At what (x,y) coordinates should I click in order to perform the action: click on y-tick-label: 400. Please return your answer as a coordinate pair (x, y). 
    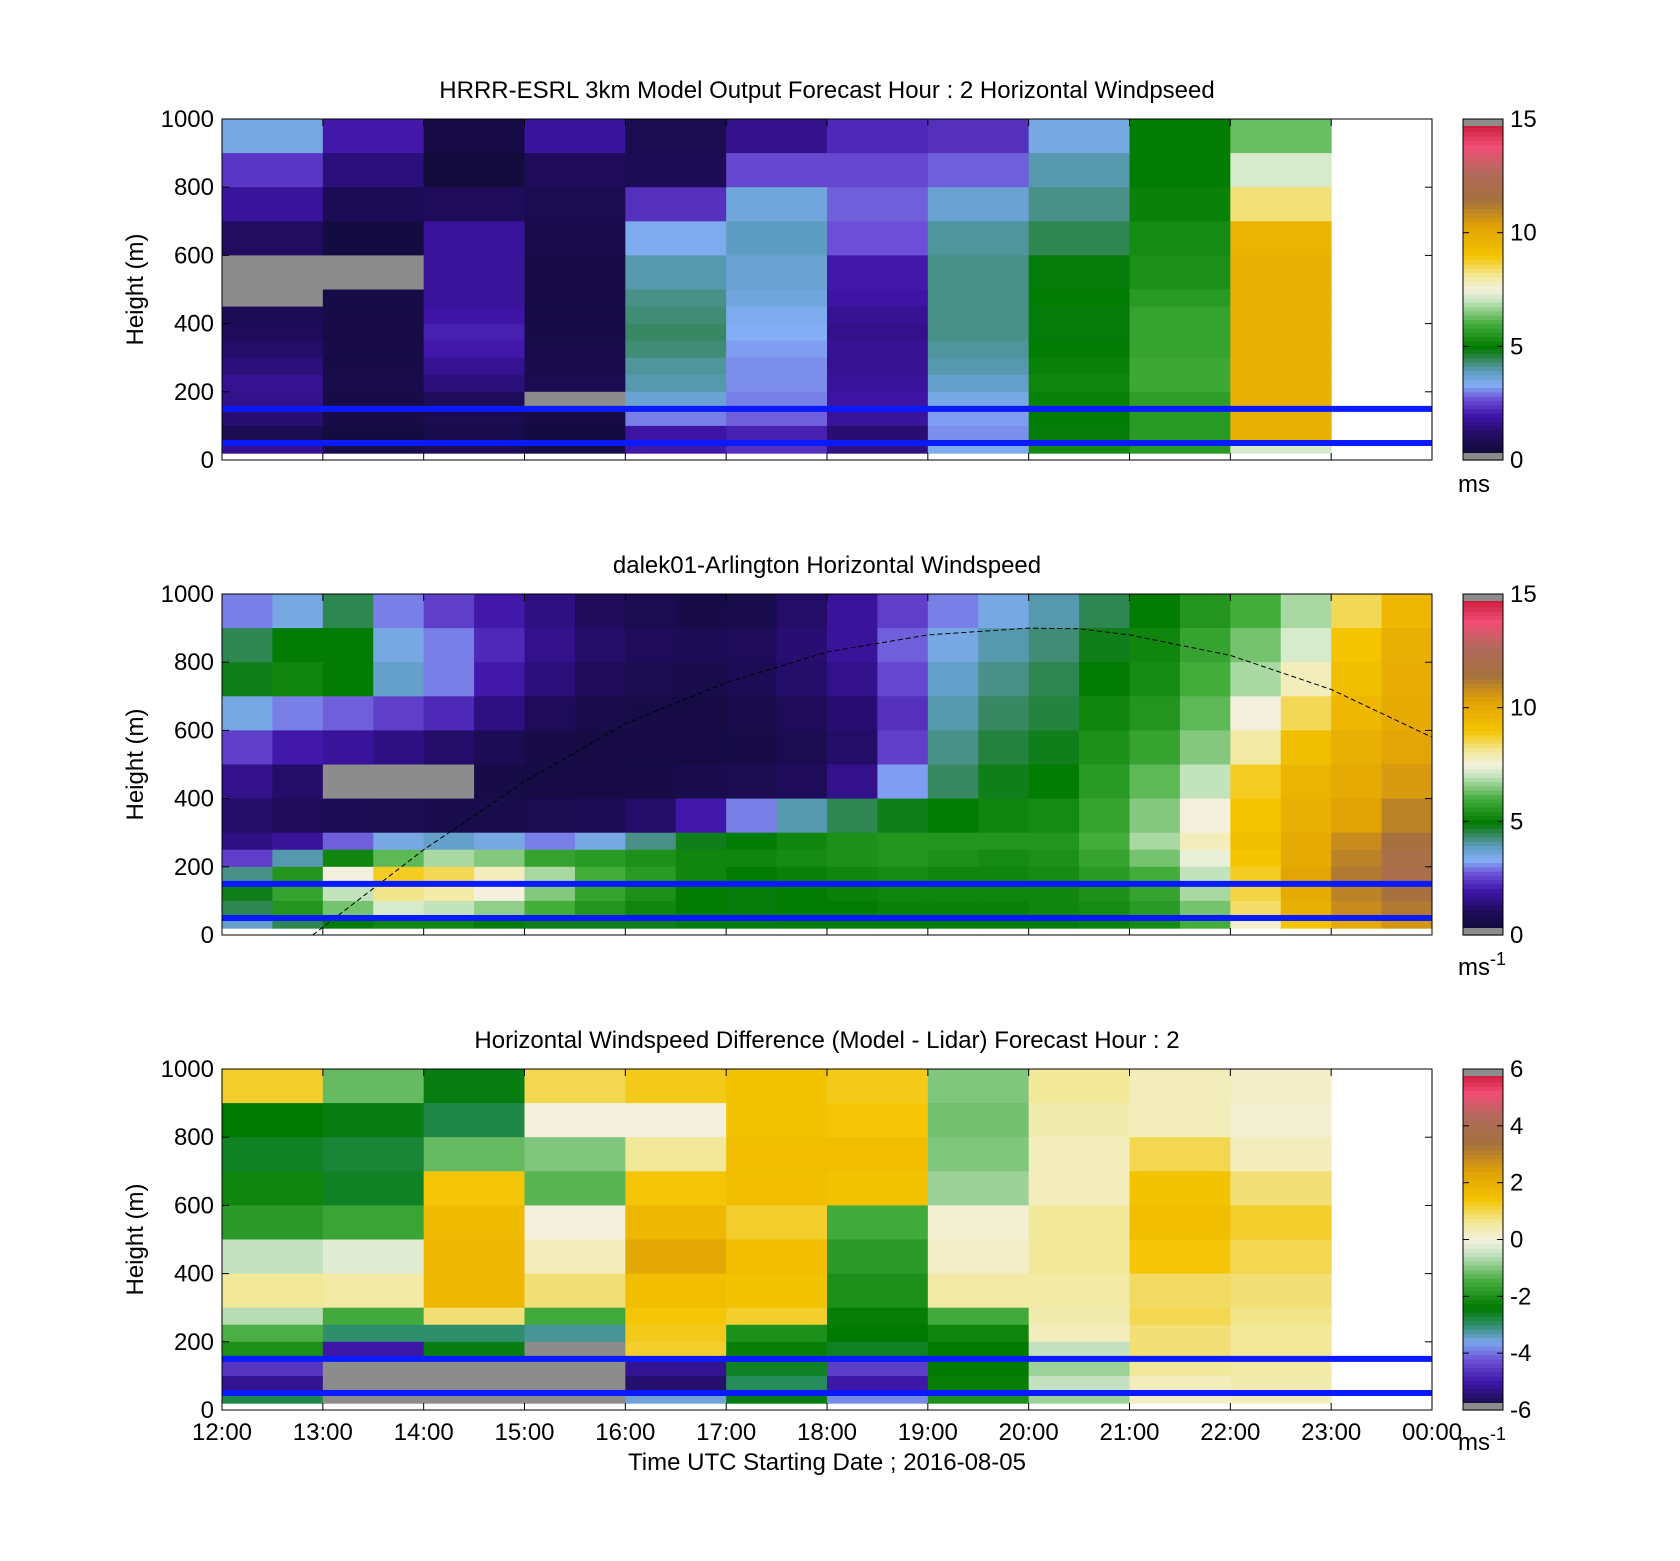
    Looking at the image, I should click on (194, 799).